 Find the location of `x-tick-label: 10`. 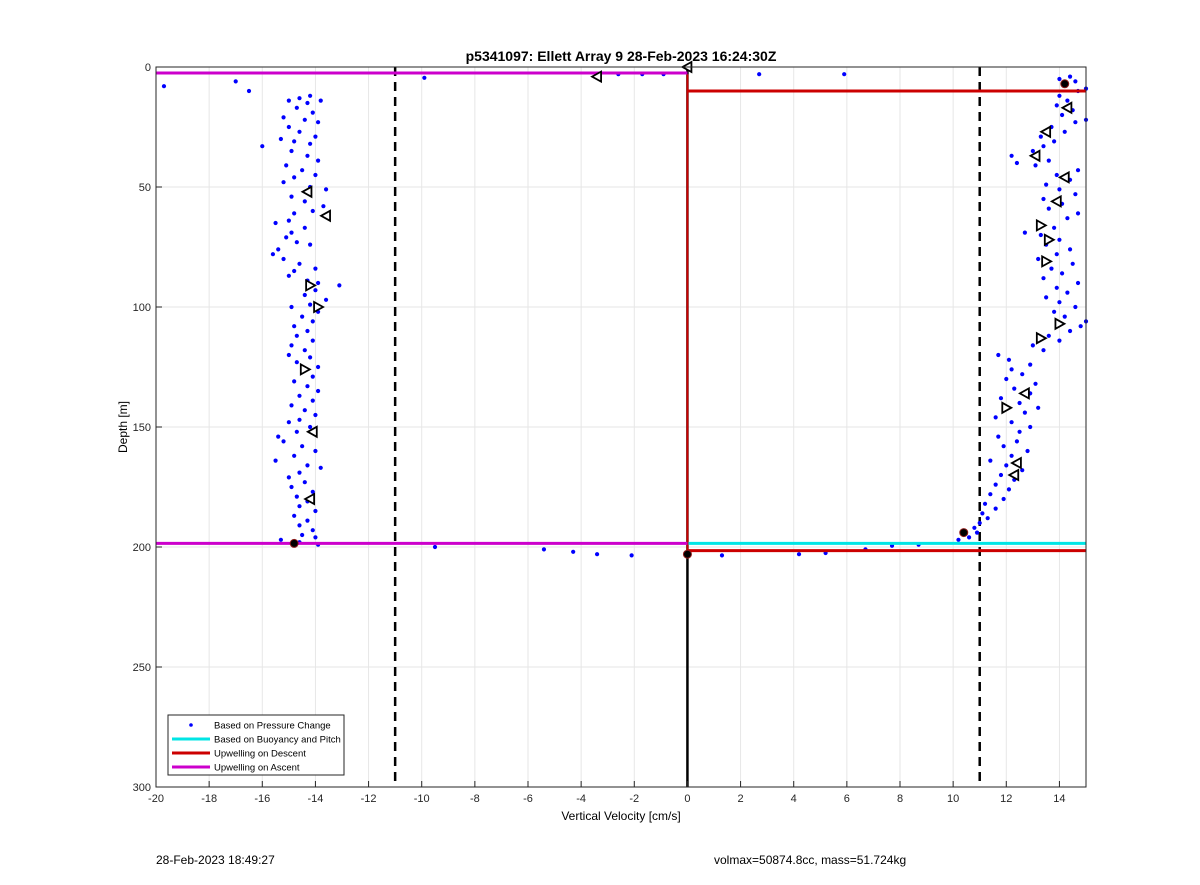

x-tick-label: 10 is located at coordinates (953, 799).